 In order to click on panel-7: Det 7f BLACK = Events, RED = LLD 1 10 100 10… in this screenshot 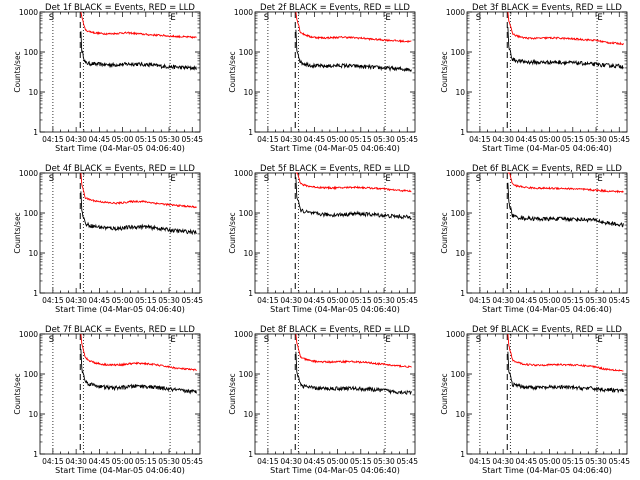, I will do `click(108, 400)`.